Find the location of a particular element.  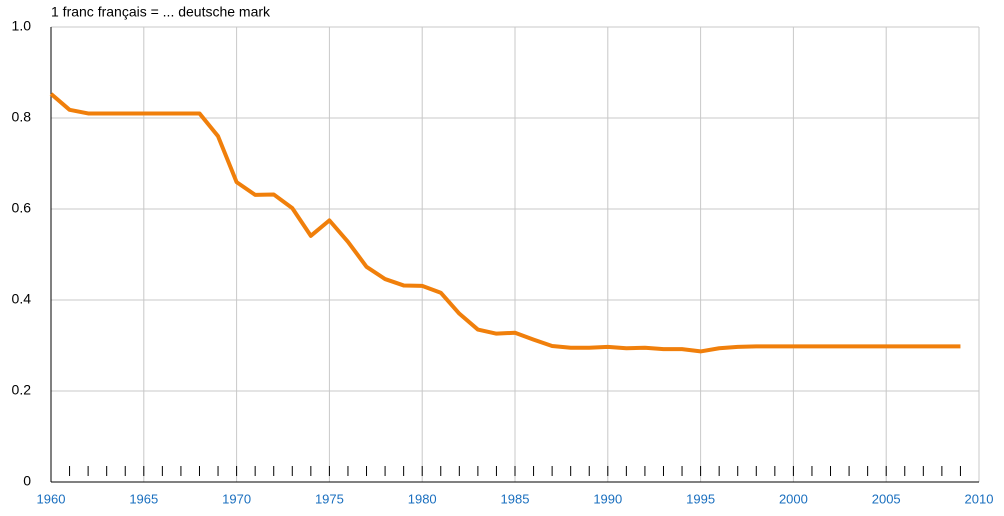

y-tick-label: 0.4 is located at coordinates (22, 299).